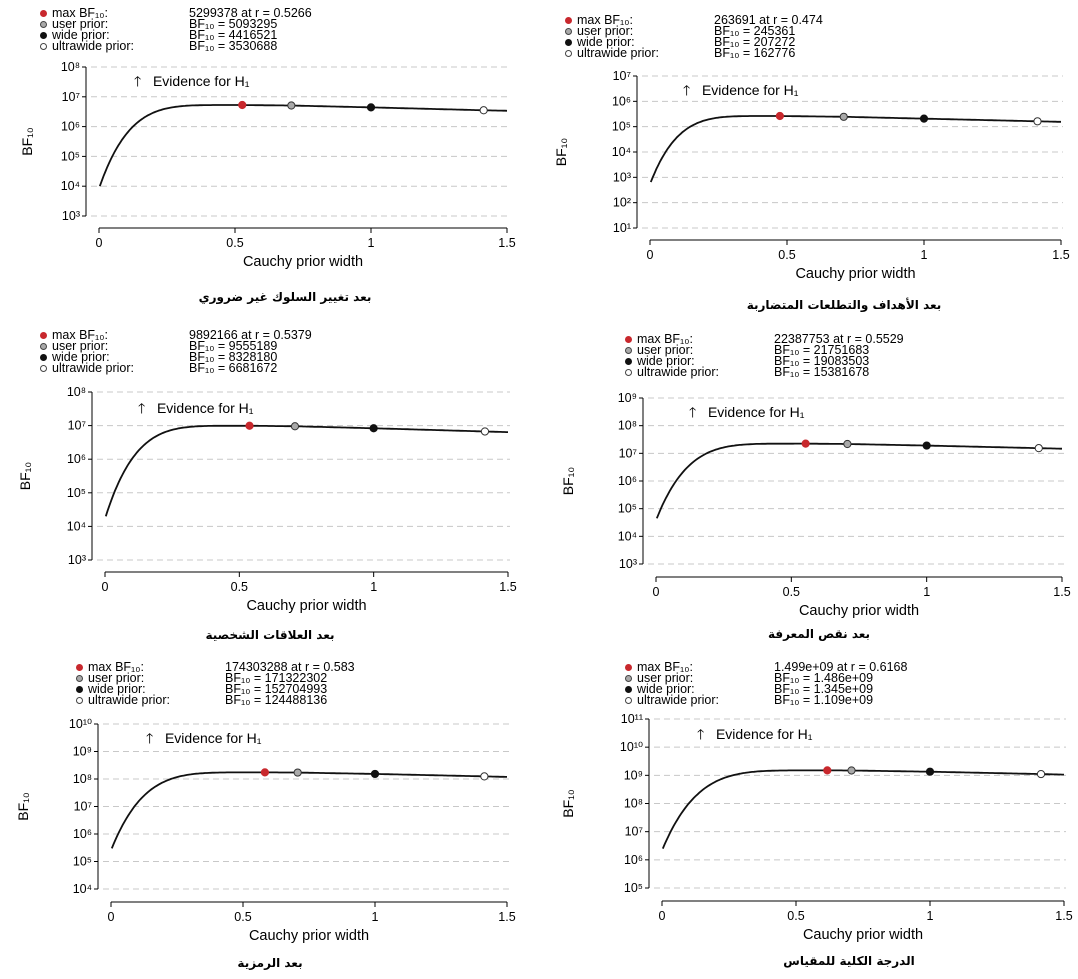 Image resolution: width=1078 pixels, height=979 pixels. Describe the element at coordinates (233, 24) in the screenshot. I see `legend-value: BF₁₀ = 5093295` at that location.